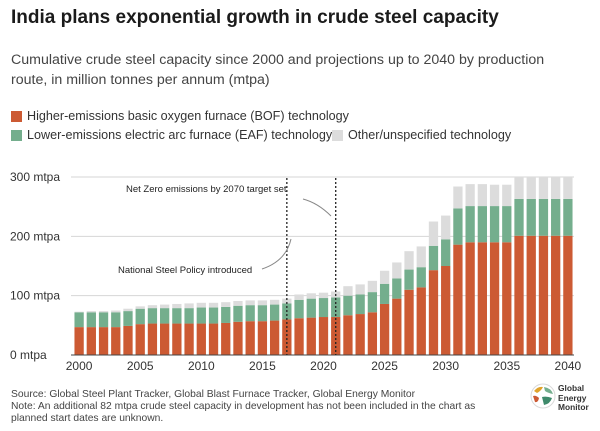 The height and width of the screenshot is (431, 600). I want to click on logo-line-3: Monitor, so click(573, 407).